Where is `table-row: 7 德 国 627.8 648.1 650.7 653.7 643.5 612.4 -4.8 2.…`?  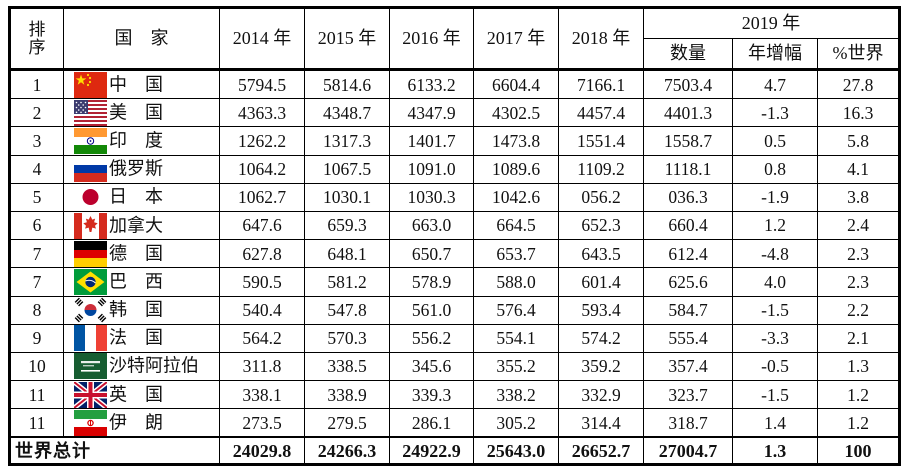
table-row: 7 德 国 627.8 648.1 650.7 653.7 643.5 612.4 -4.8 2.… is located at coordinates (455, 254).